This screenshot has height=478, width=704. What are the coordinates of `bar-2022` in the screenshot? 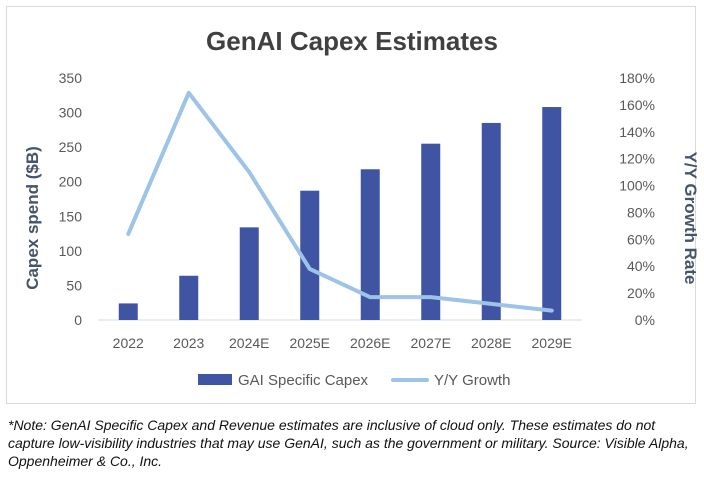 It's located at (128, 311).